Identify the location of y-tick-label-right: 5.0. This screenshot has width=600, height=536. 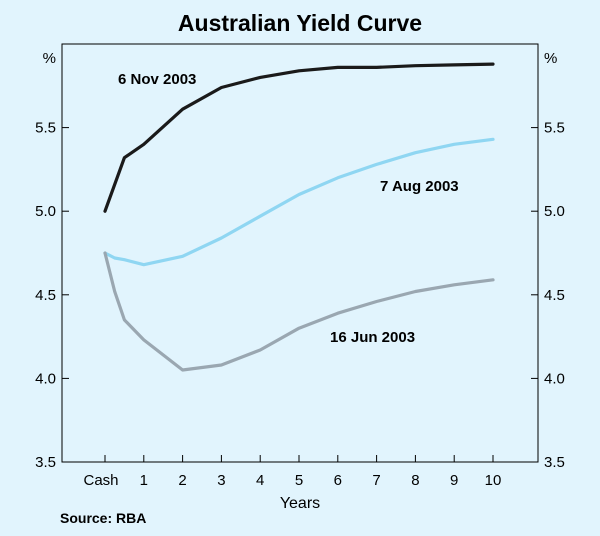
(554, 211).